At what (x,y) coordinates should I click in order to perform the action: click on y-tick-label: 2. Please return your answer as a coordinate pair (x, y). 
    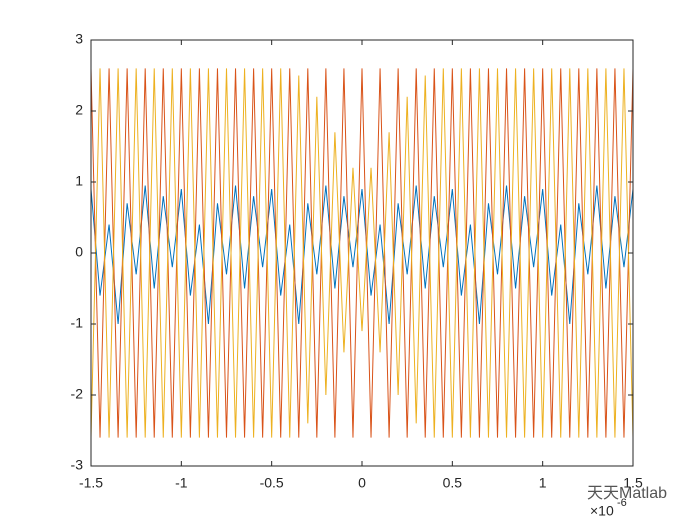
    Looking at the image, I should click on (79, 110).